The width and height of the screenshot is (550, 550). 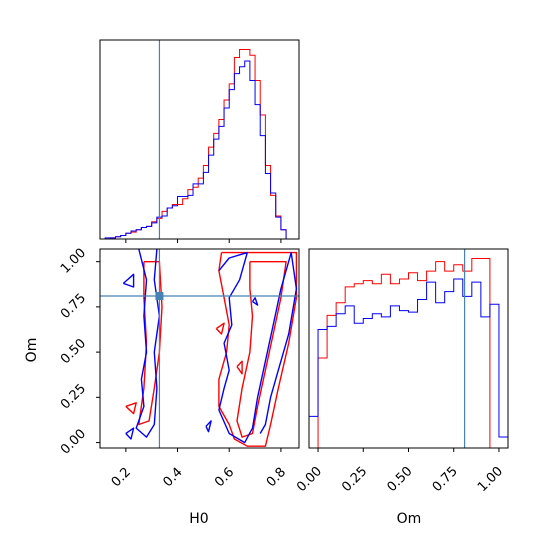 I want to click on om-hist-series-red, so click(x=408, y=353).